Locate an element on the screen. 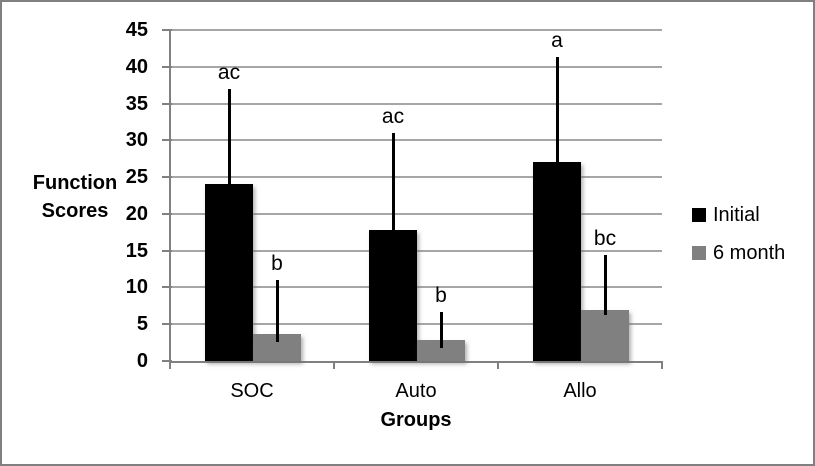  sig-letter-6-month-auto: b is located at coordinates (441, 295).